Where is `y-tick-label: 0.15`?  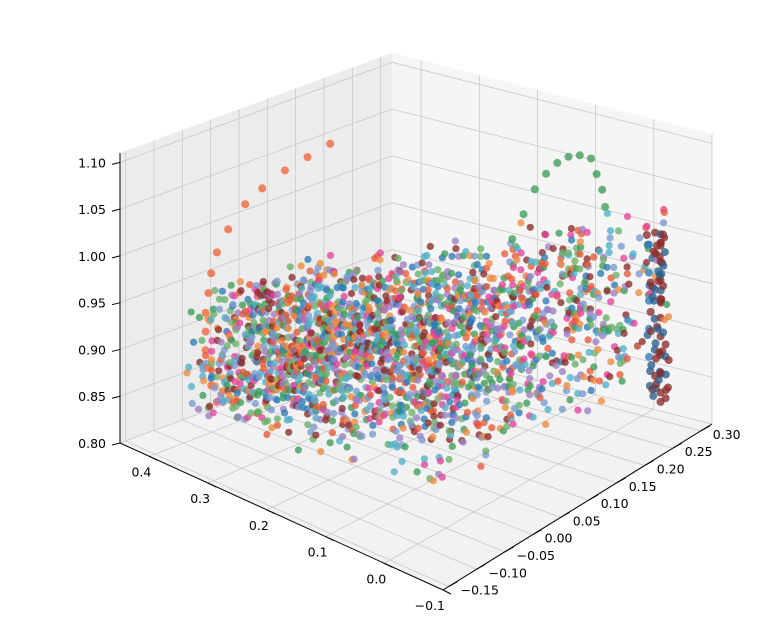
y-tick-label: 0.15 is located at coordinates (643, 486).